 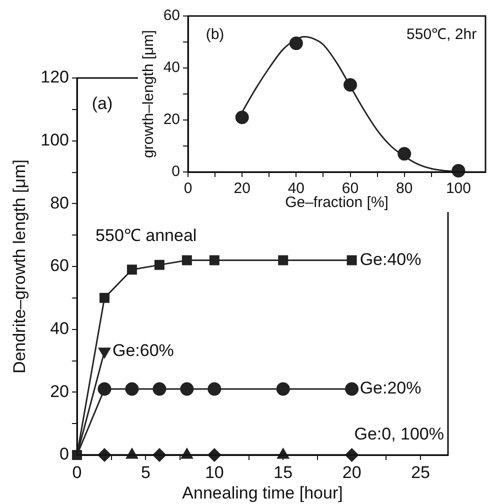 What do you see at coordinates (214, 472) in the screenshot?
I see `x-tick-label: 10` at bounding box center [214, 472].